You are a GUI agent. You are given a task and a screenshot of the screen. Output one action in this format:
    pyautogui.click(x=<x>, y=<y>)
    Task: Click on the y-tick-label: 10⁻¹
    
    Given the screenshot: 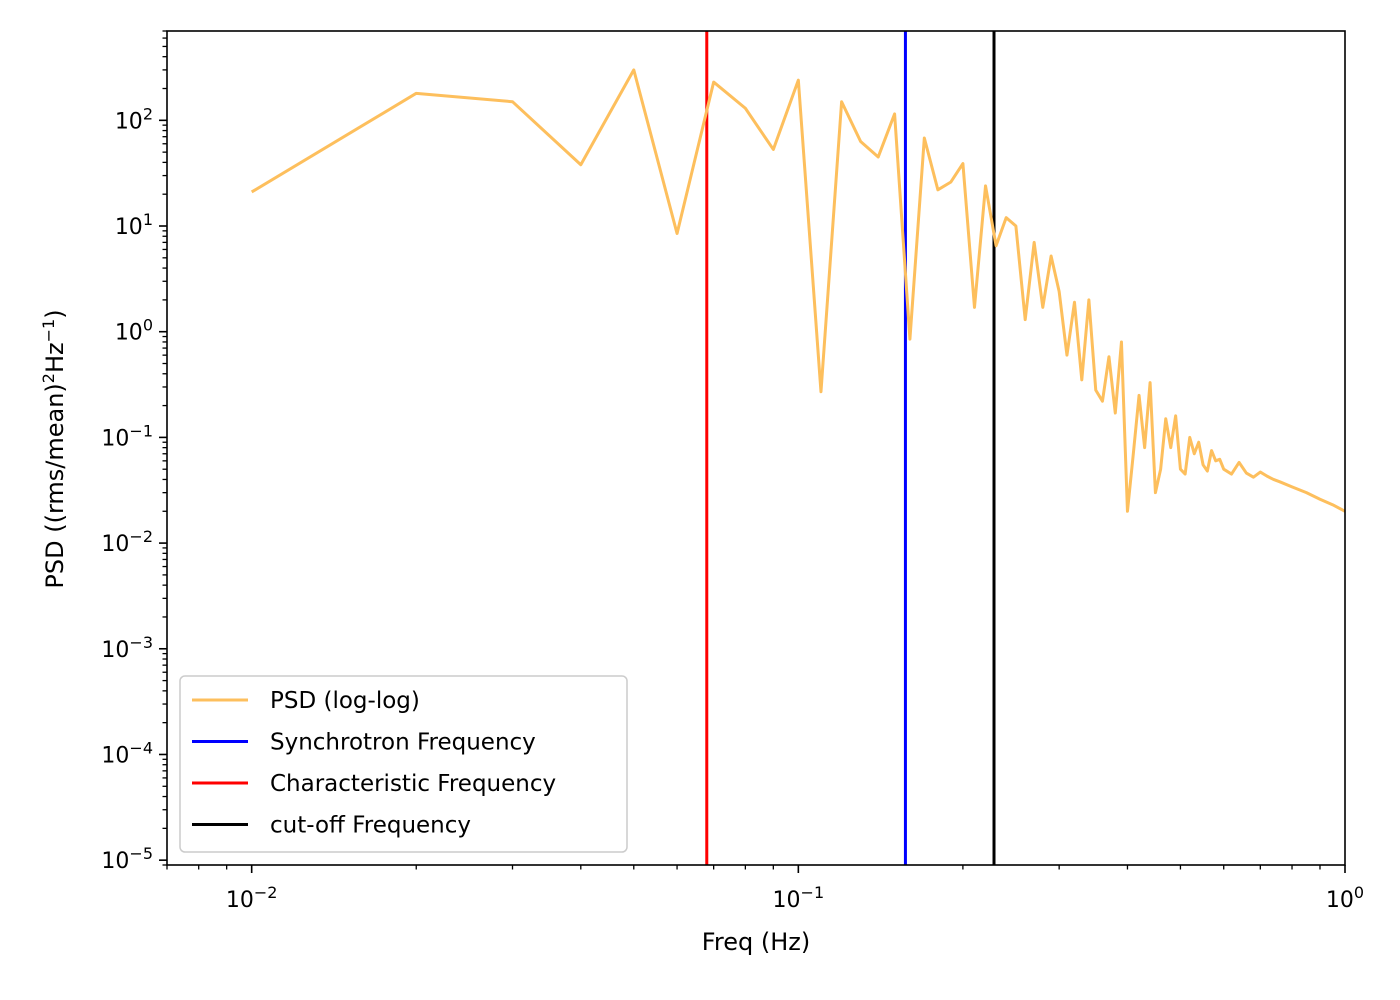 What is the action you would take?
    pyautogui.click(x=127, y=436)
    